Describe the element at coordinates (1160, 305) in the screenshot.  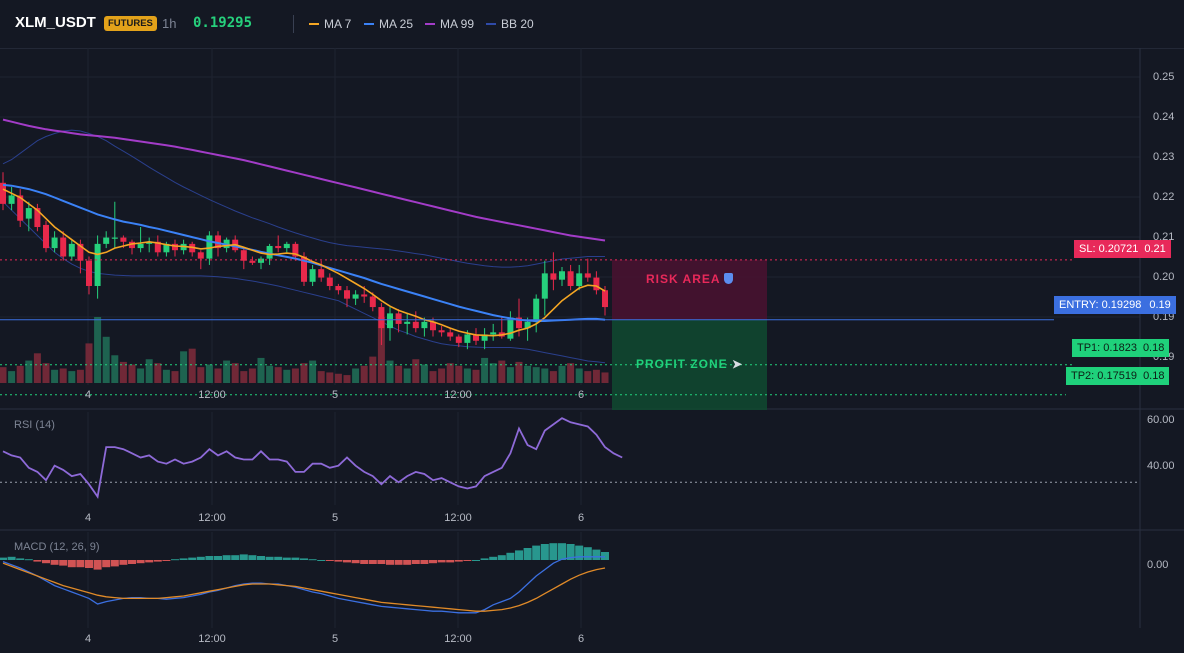
I see `entry-axis-value: 0.19` at that location.